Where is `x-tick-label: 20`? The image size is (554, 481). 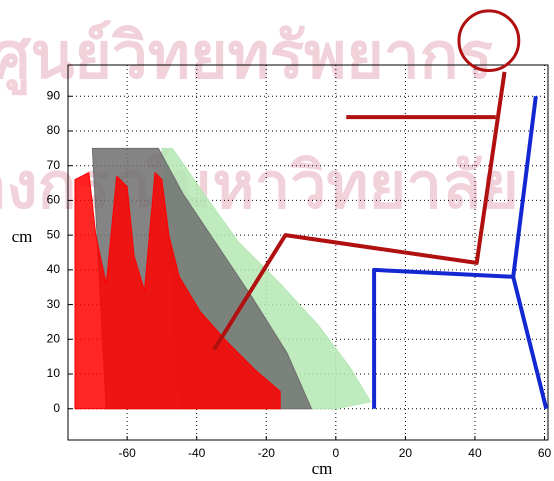
x-tick-label: 20 is located at coordinates (406, 453).